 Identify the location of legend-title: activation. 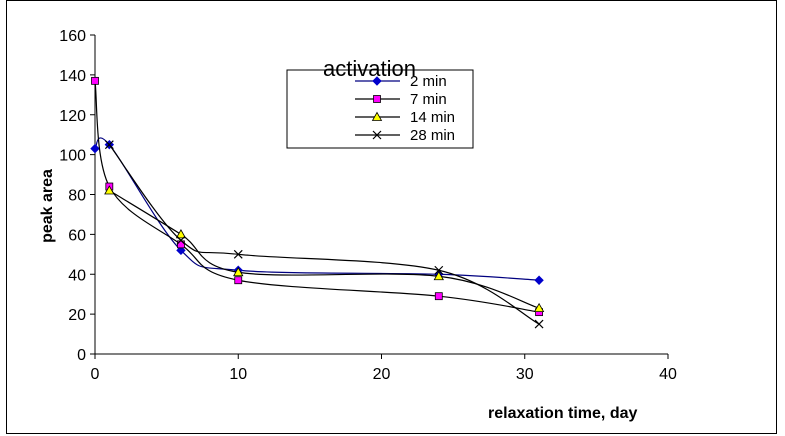
(369, 68).